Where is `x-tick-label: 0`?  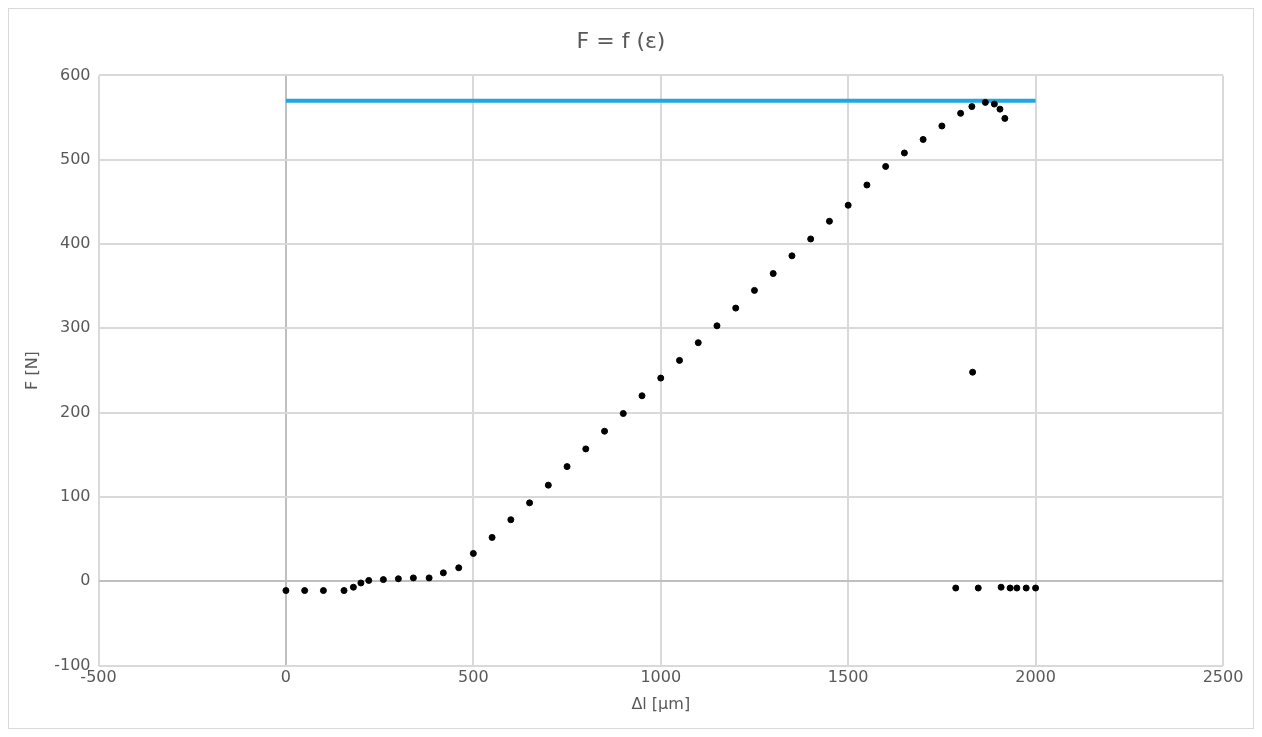 x-tick-label: 0 is located at coordinates (286, 677).